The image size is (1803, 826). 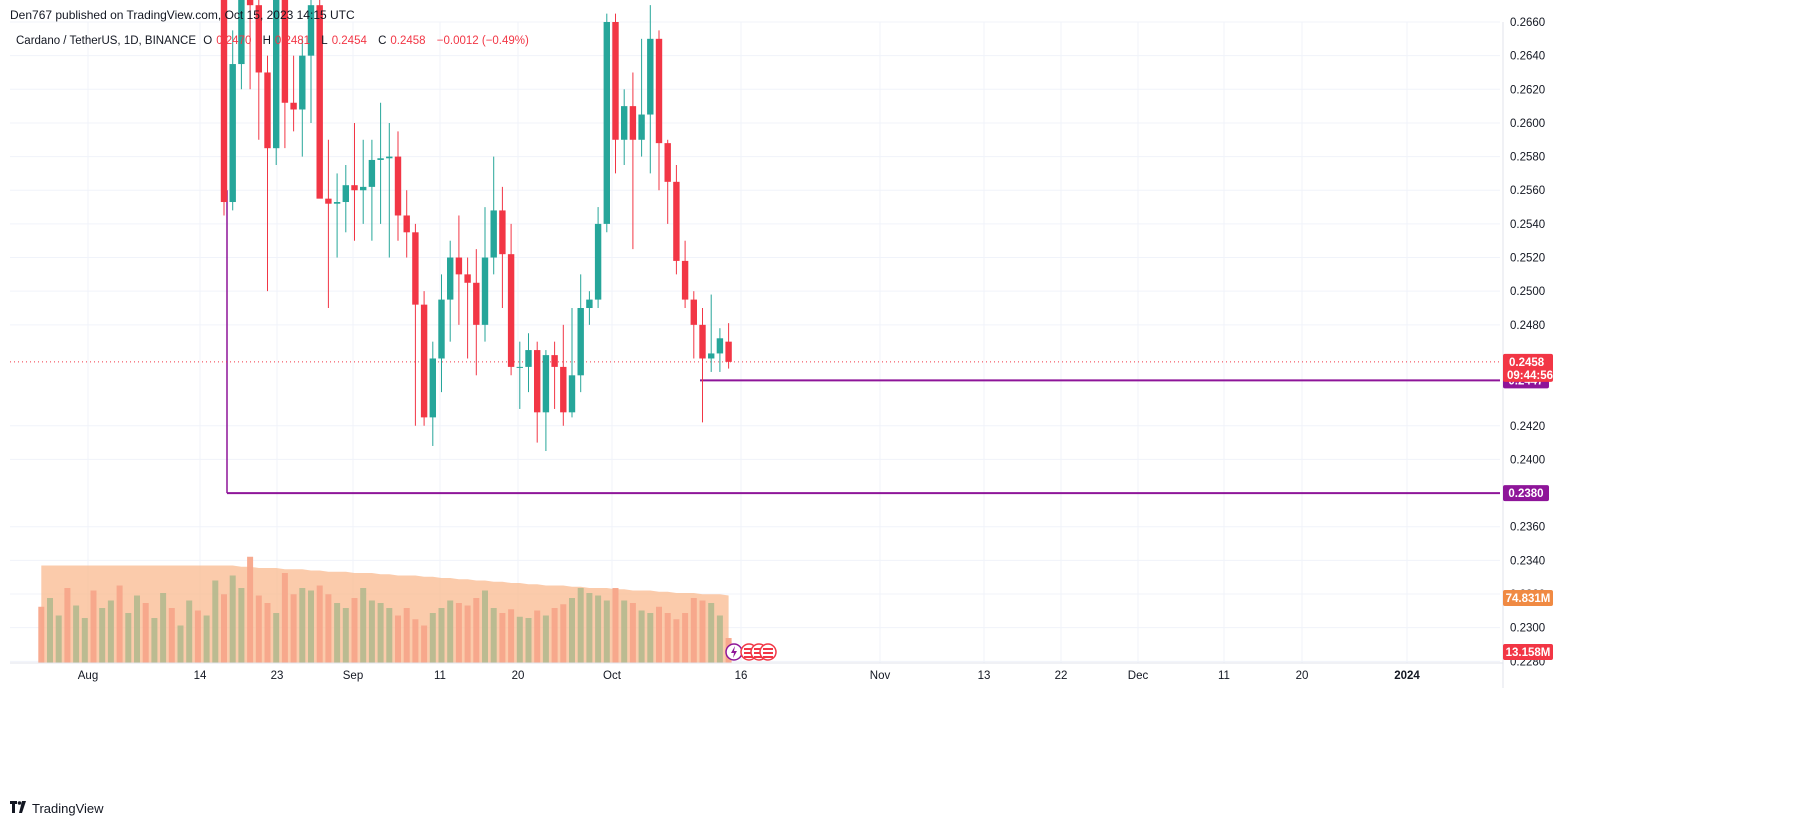 What do you see at coordinates (984, 676) in the screenshot?
I see `time-tick-label: 13` at bounding box center [984, 676].